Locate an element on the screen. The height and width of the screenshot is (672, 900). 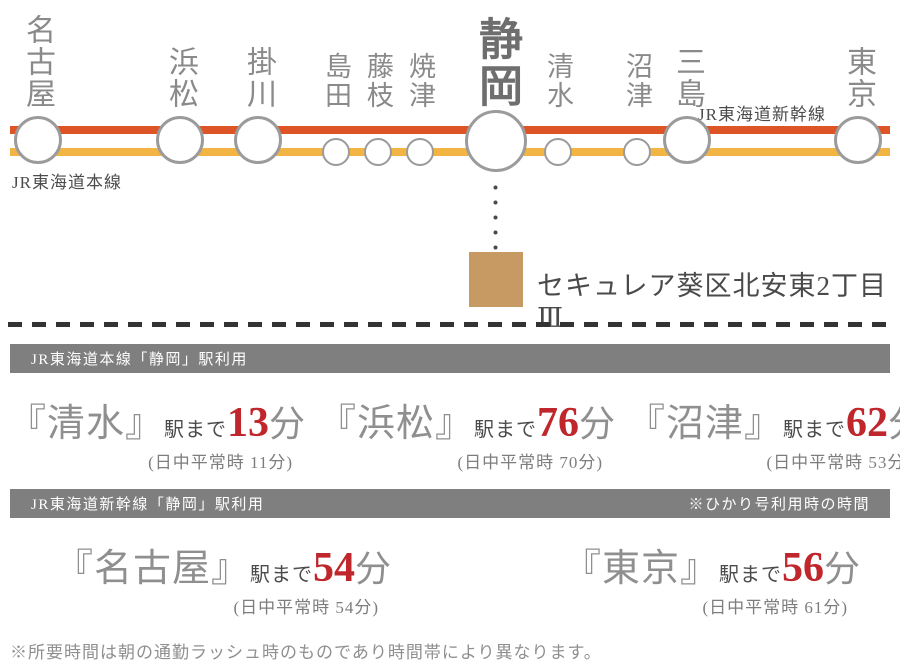
time-main: 『東京』駅まで56分 is located at coordinates (711, 564).